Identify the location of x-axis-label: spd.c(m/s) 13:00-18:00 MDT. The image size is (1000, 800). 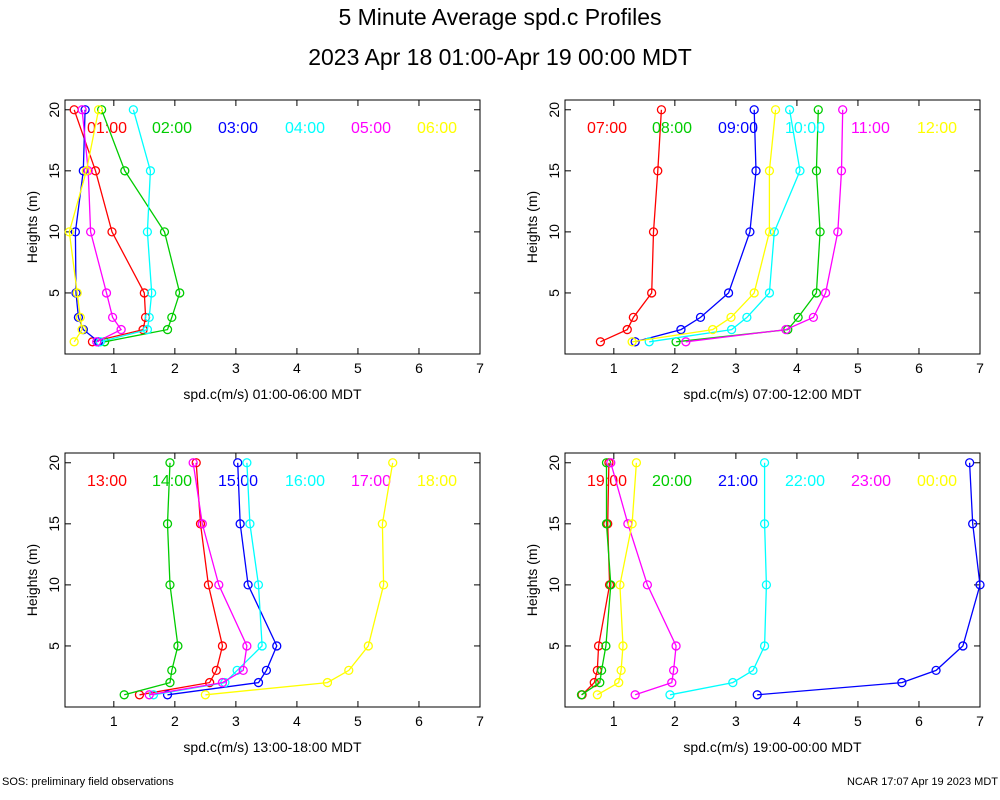
(272, 747).